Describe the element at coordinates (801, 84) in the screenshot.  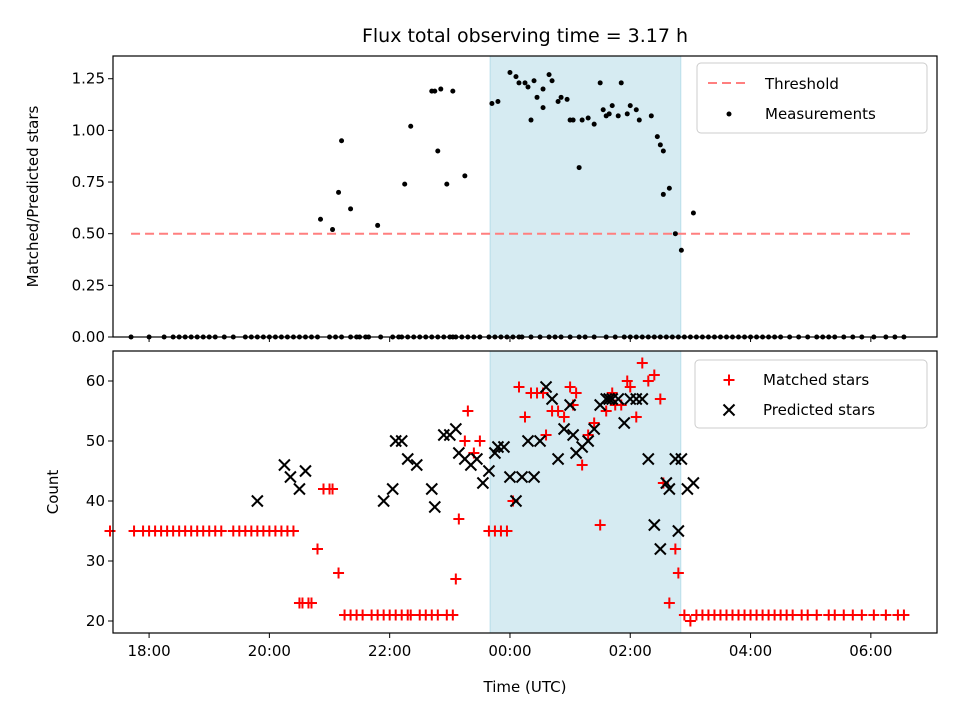
I see `legend-threshold-label: Threshold` at that location.